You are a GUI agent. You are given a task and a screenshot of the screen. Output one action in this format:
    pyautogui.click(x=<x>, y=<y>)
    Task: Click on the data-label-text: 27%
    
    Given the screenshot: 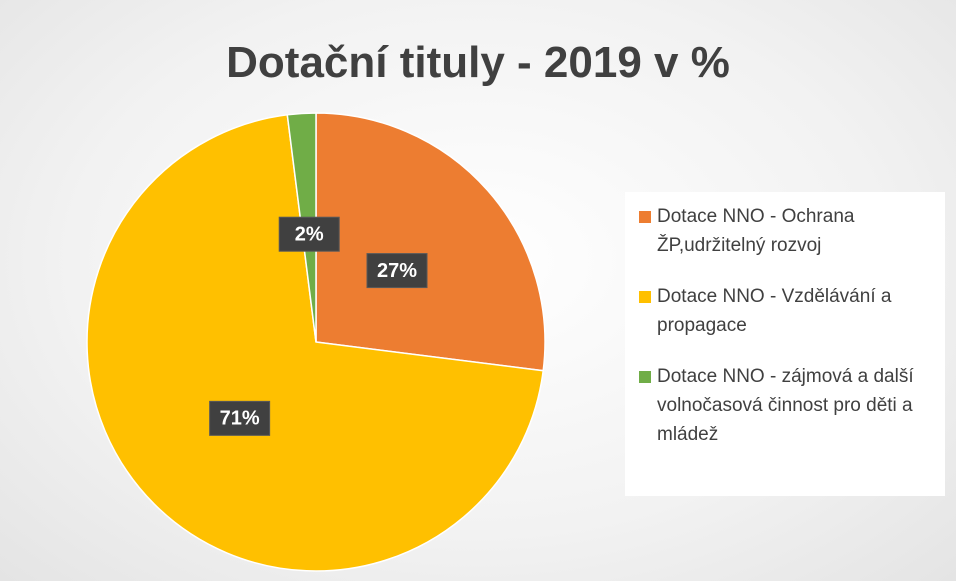 What is the action you would take?
    pyautogui.click(x=397, y=271)
    